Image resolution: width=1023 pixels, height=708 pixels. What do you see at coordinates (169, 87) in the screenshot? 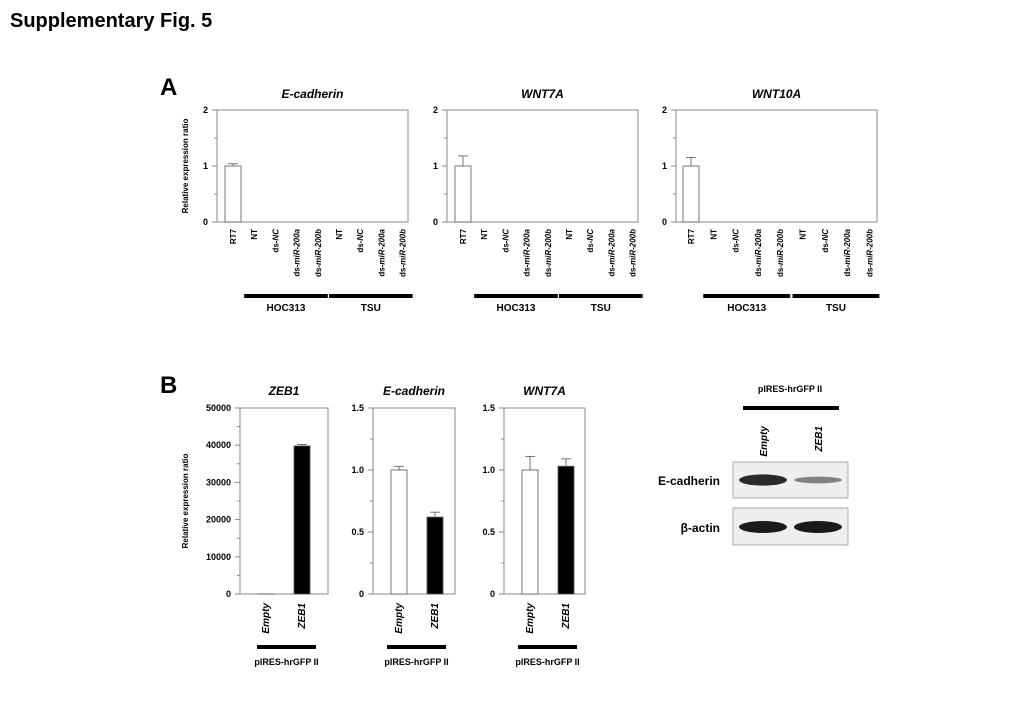
I see `panel-a-label: A` at bounding box center [169, 87].